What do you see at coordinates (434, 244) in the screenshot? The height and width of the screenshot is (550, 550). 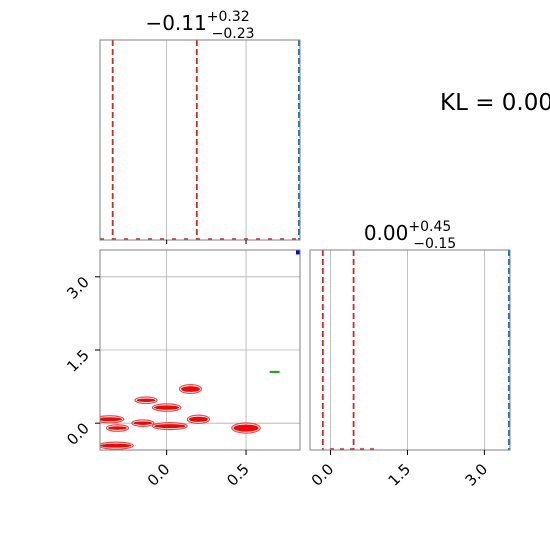 I see `title-param-1-minus: −0.15` at bounding box center [434, 244].